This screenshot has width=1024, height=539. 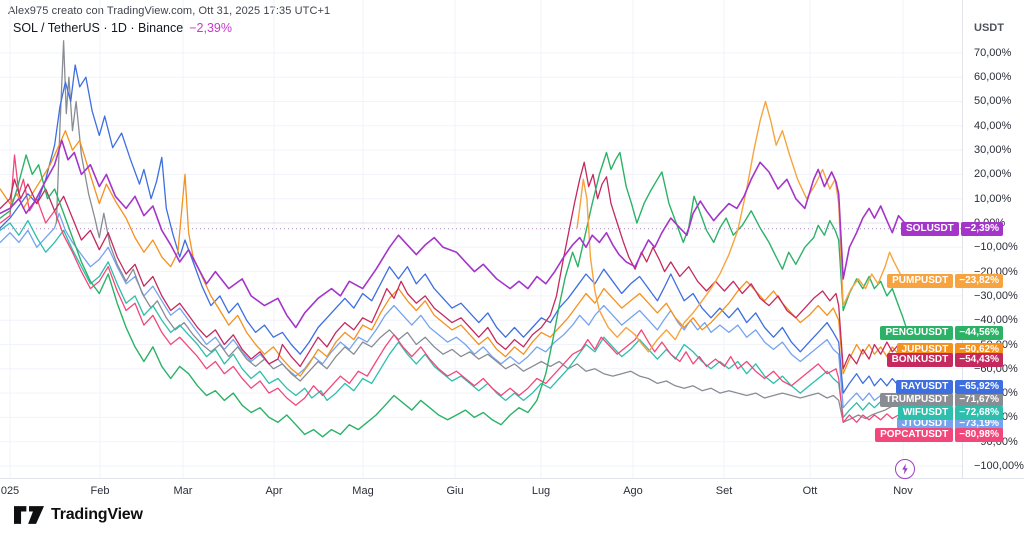 I want to click on time-tick: Apr, so click(x=274, y=491).